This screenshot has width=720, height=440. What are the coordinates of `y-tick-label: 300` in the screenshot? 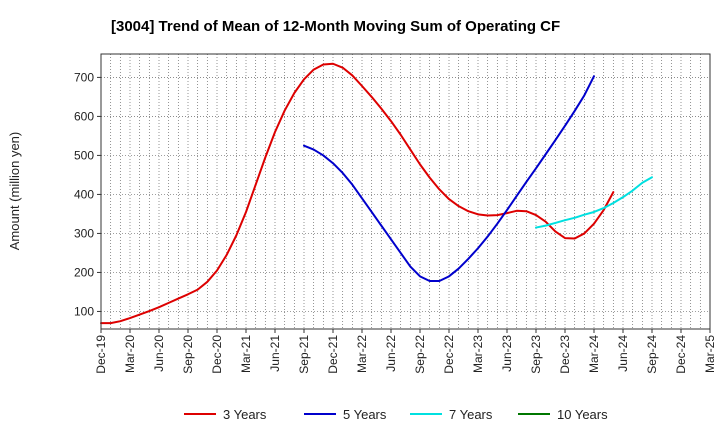 It's located at (84, 233).